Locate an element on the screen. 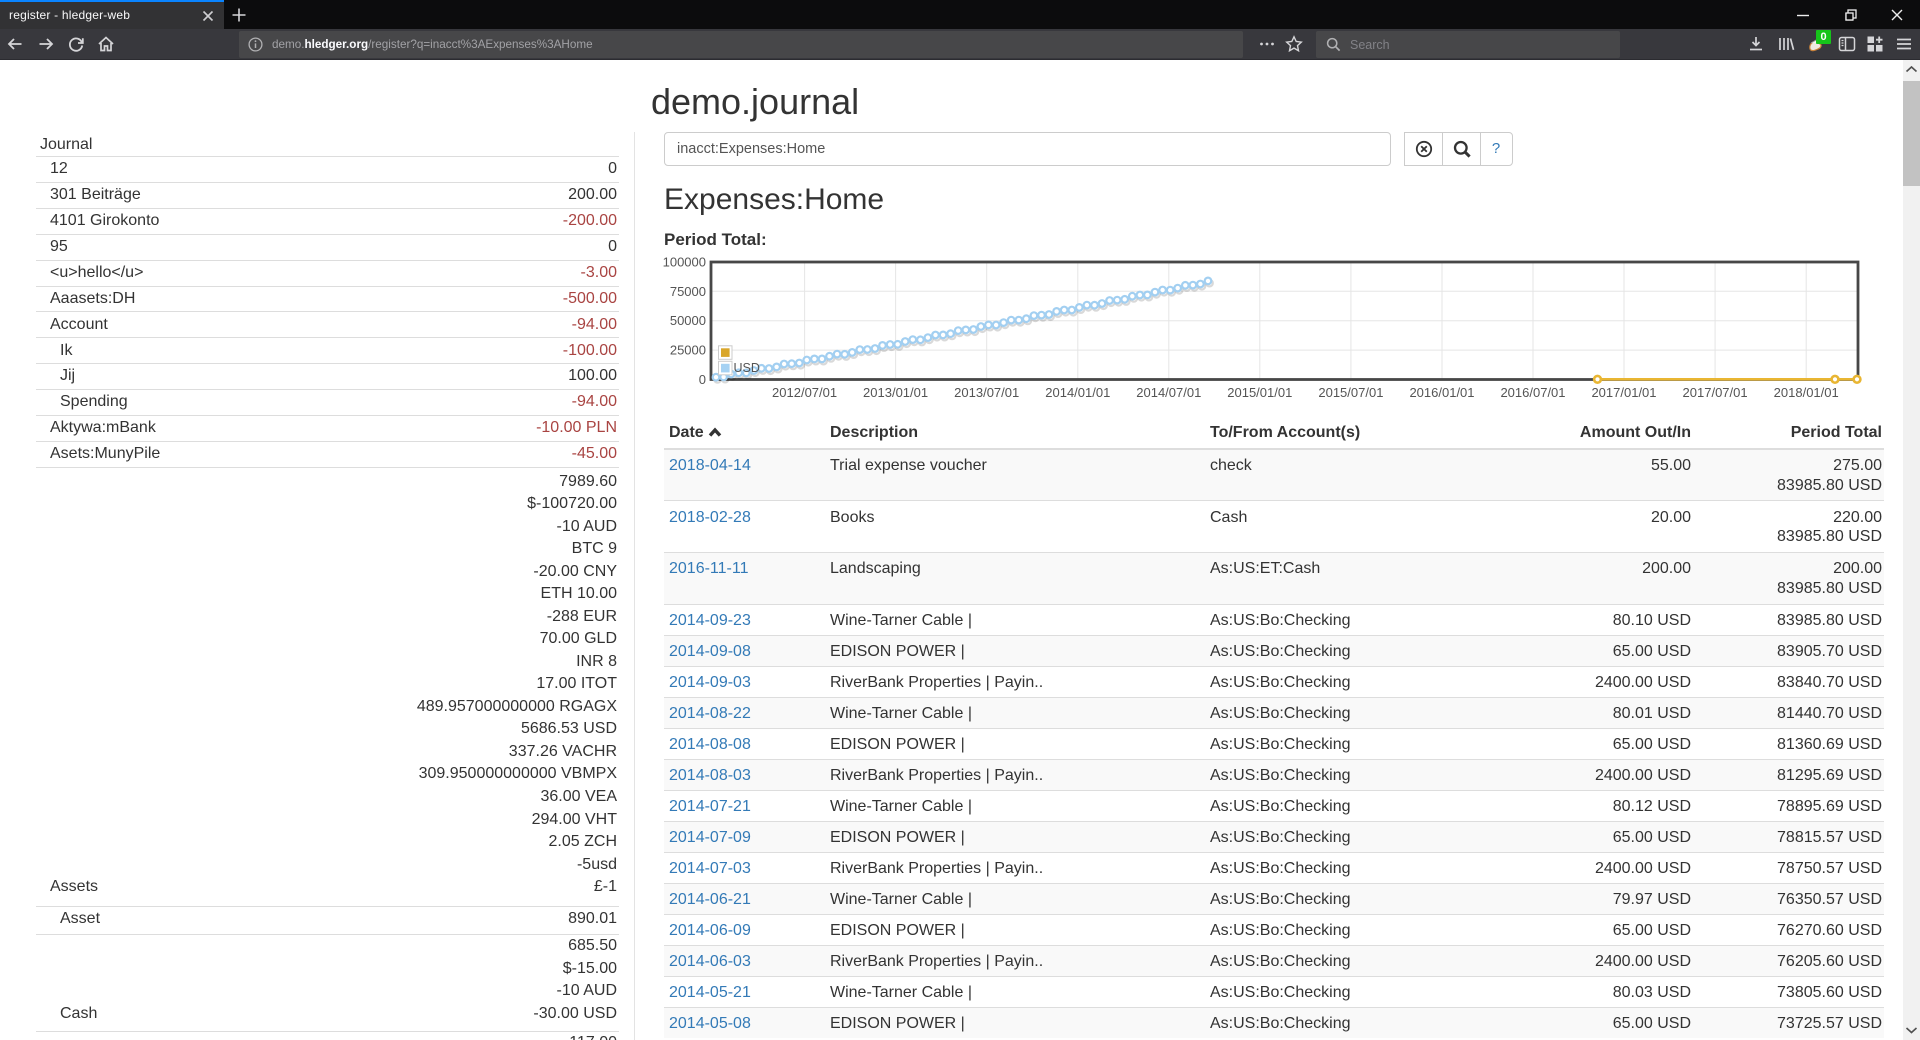 Image resolution: width=1920 pixels, height=1040 pixels. svg-text: 2015/07/01 is located at coordinates (1350, 392).